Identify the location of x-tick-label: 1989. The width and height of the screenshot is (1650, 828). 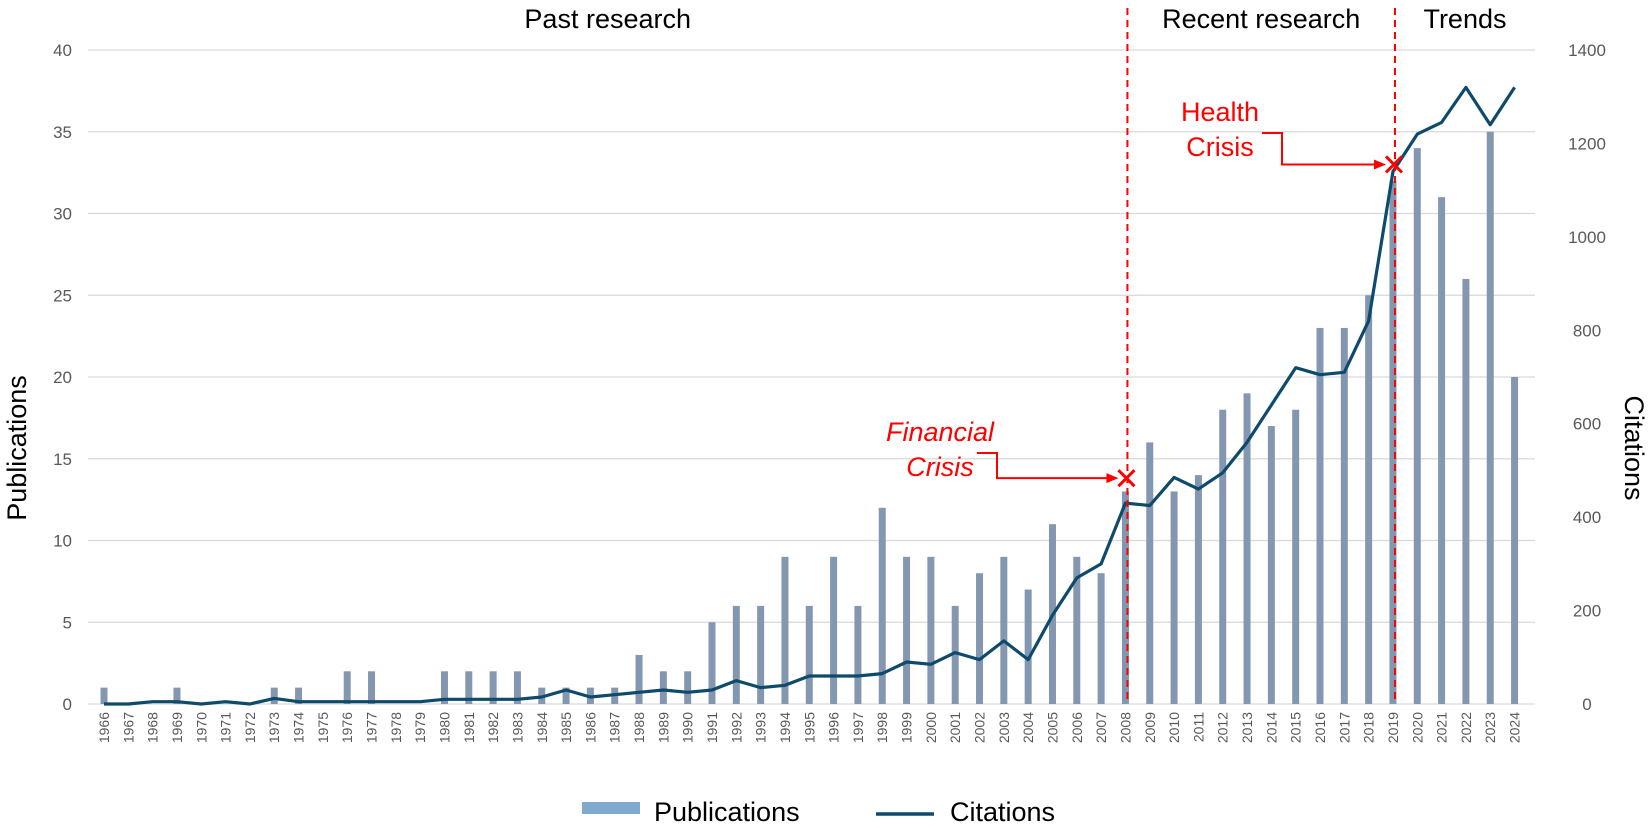
(663, 727).